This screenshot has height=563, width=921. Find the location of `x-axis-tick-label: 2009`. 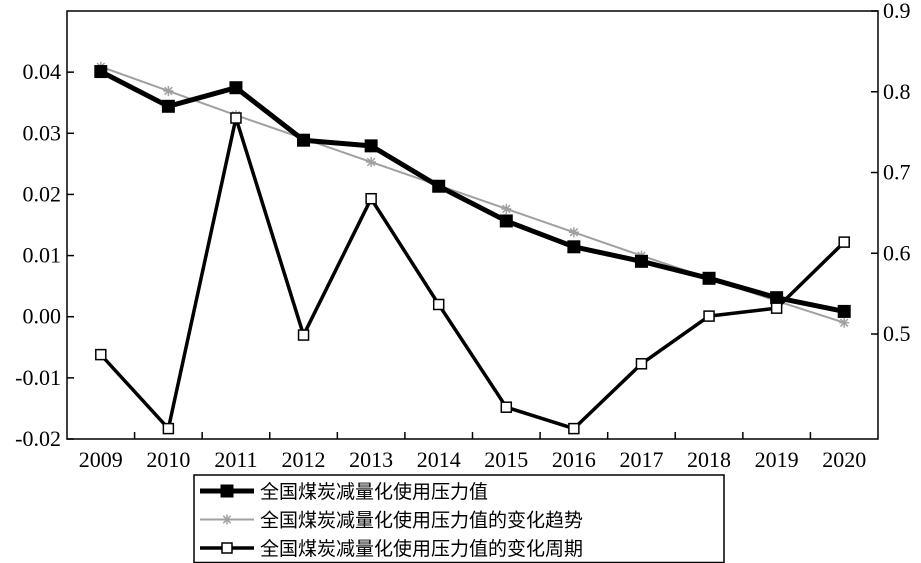

x-axis-tick-label: 2009 is located at coordinates (101, 459).